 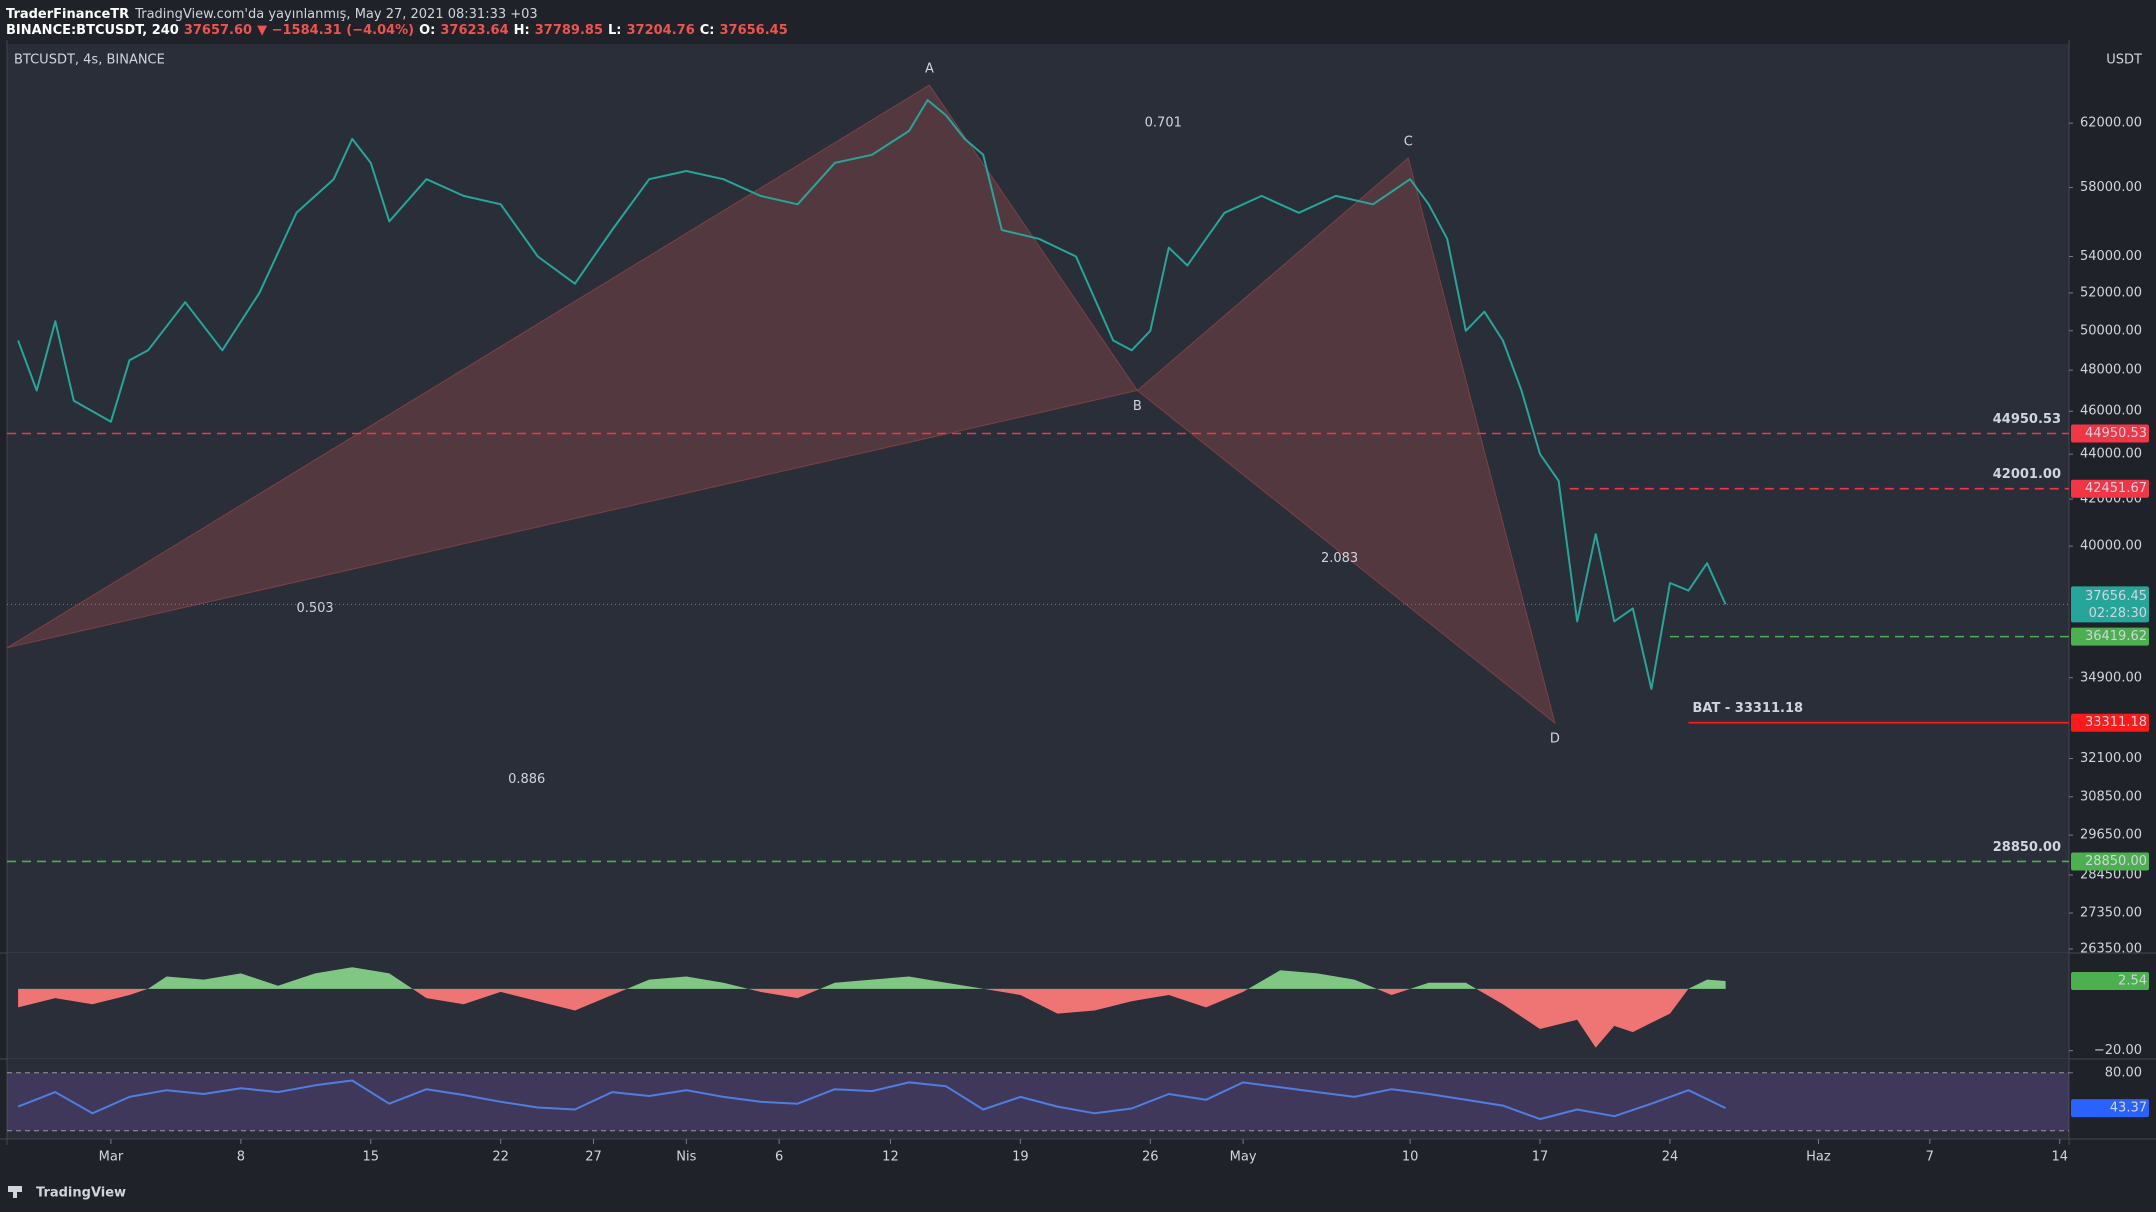 What do you see at coordinates (1540, 1157) in the screenshot?
I see `x-tick-label: 17` at bounding box center [1540, 1157].